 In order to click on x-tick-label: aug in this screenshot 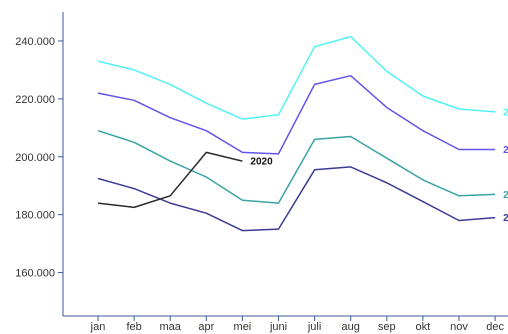, I will do `click(351, 327)`.